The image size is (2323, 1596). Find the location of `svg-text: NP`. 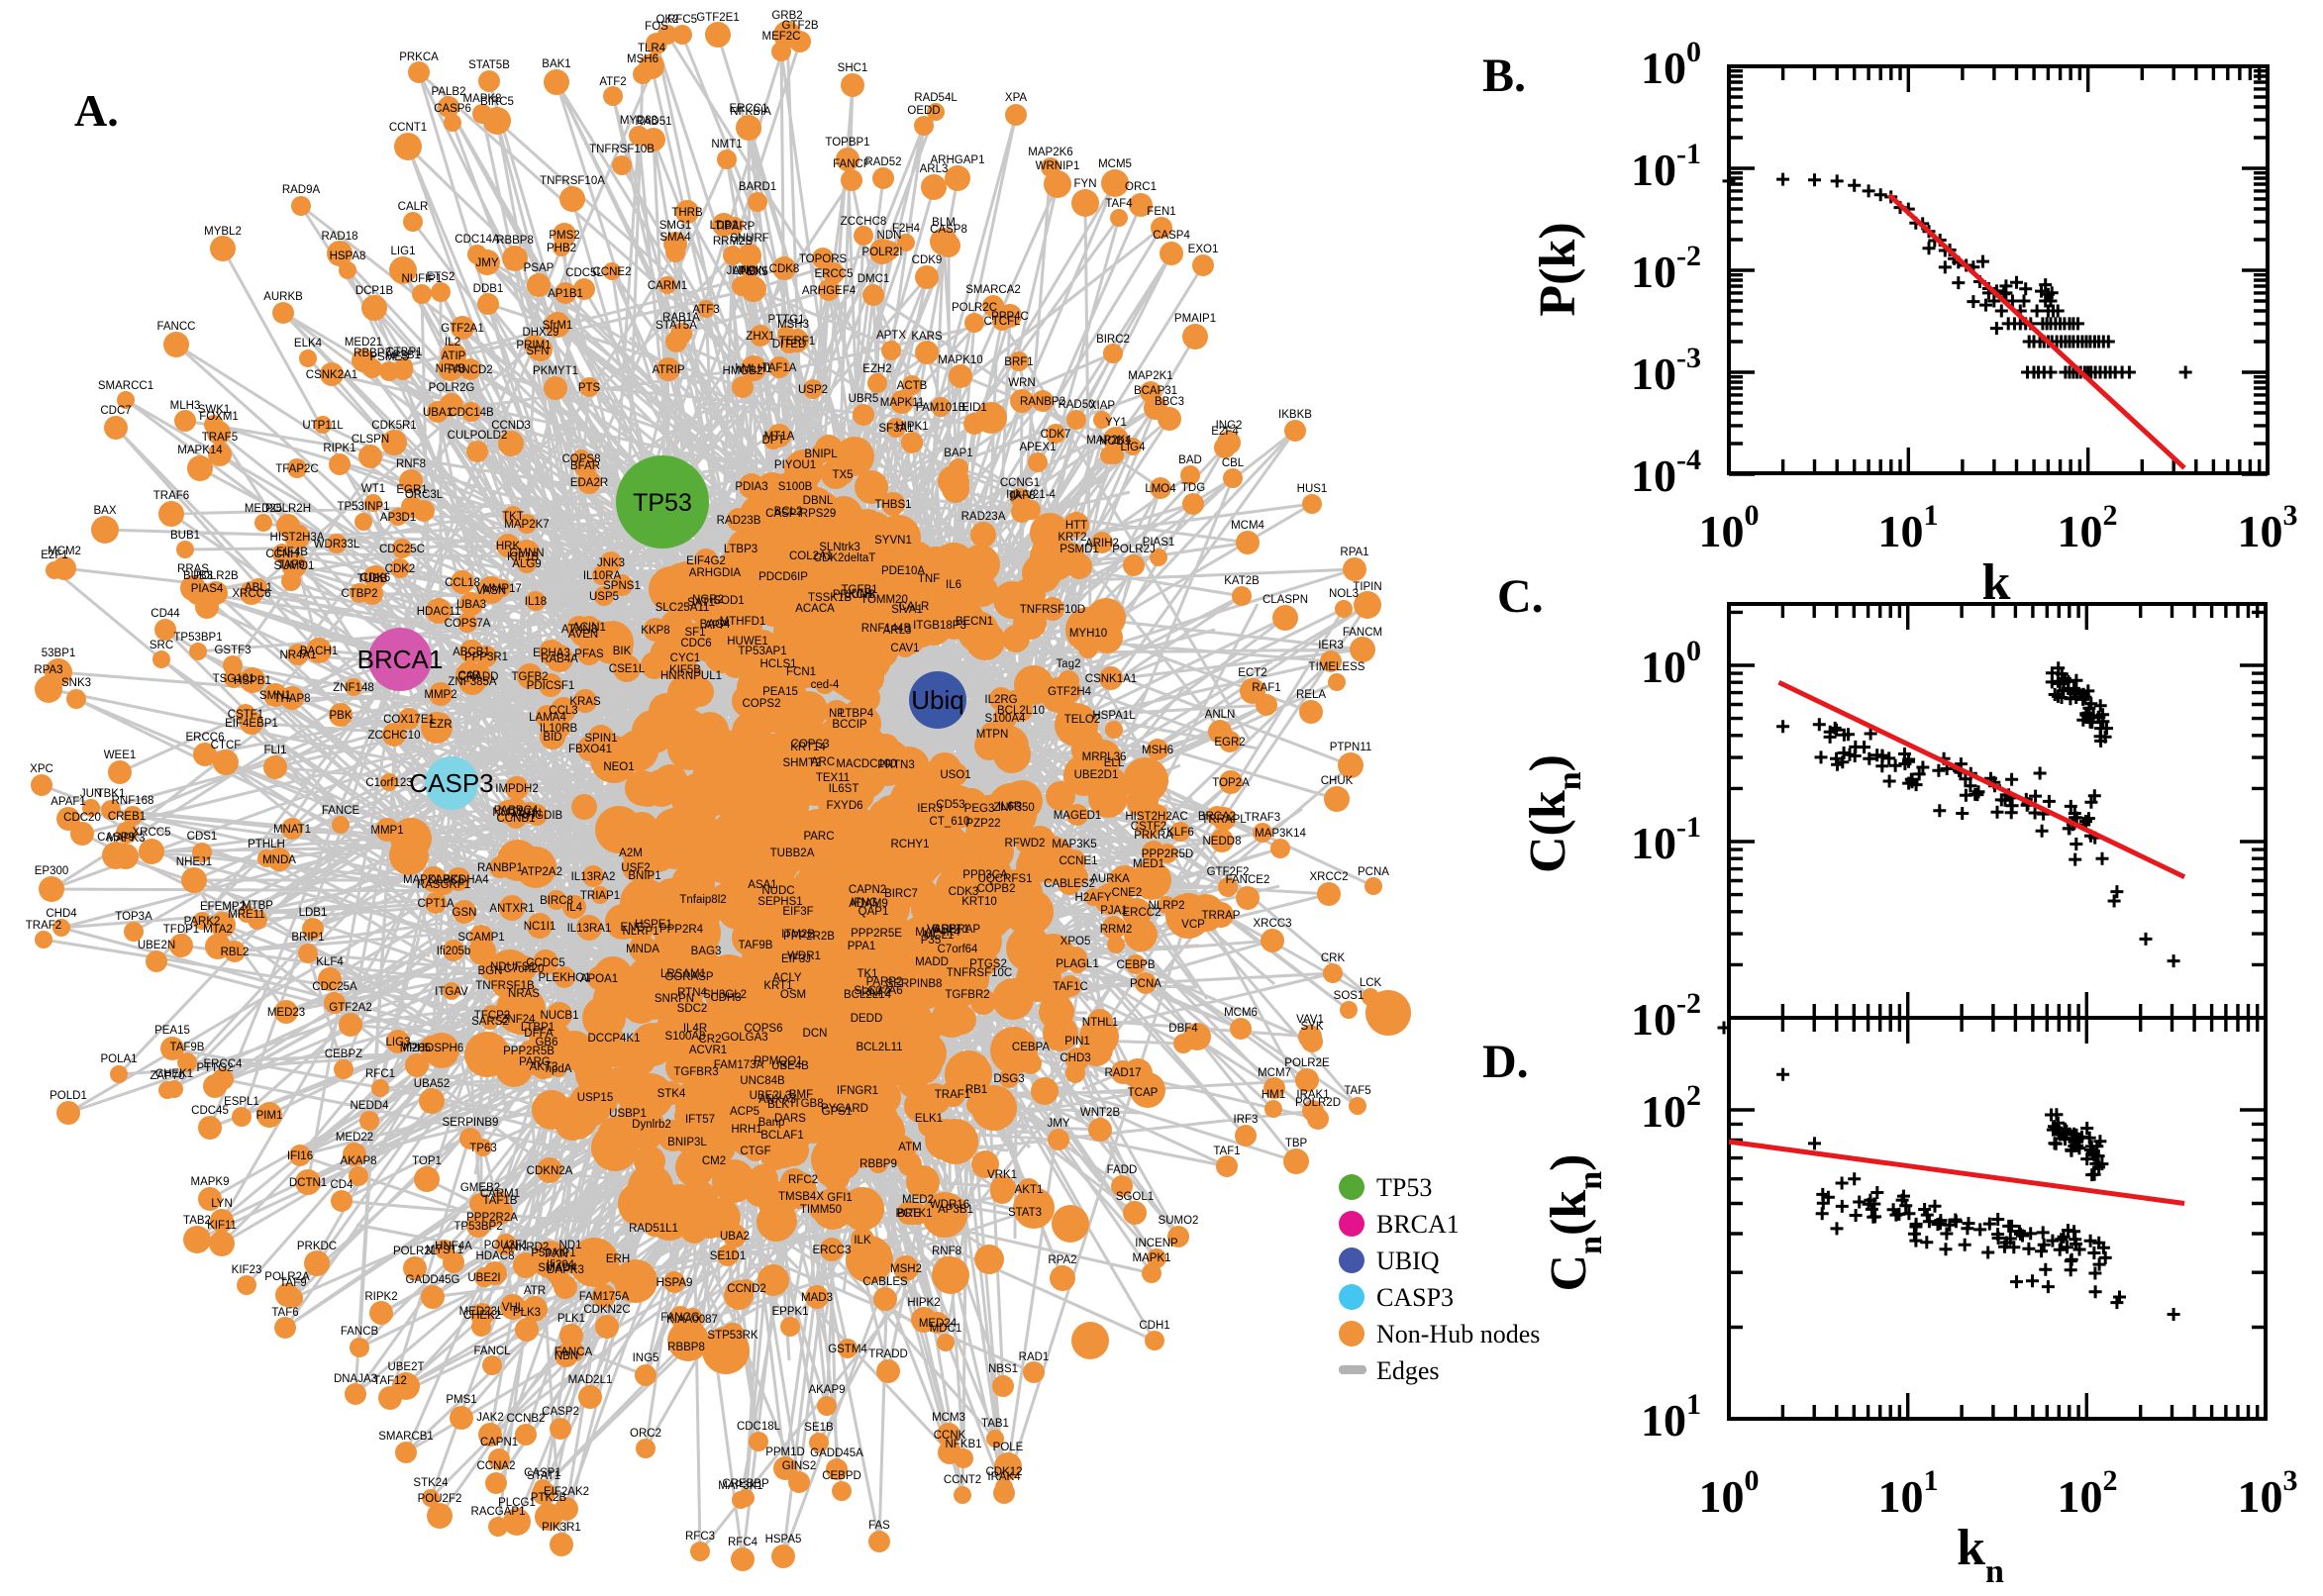

svg-text: NP is located at coordinates (837, 714).